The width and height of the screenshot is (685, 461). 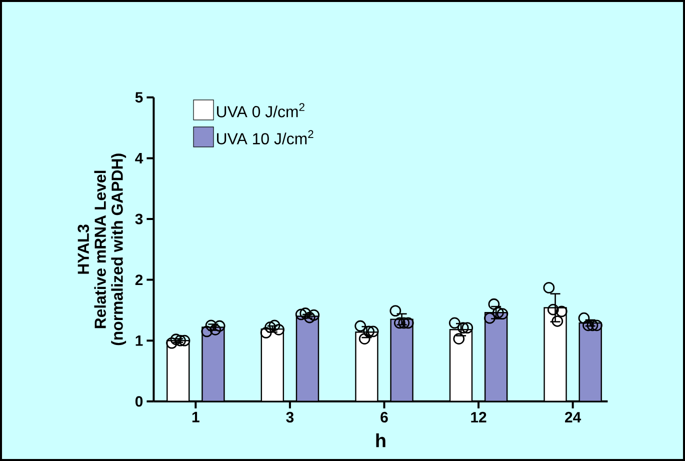 What do you see at coordinates (478, 417) in the screenshot?
I see `x-tick-label: 12` at bounding box center [478, 417].